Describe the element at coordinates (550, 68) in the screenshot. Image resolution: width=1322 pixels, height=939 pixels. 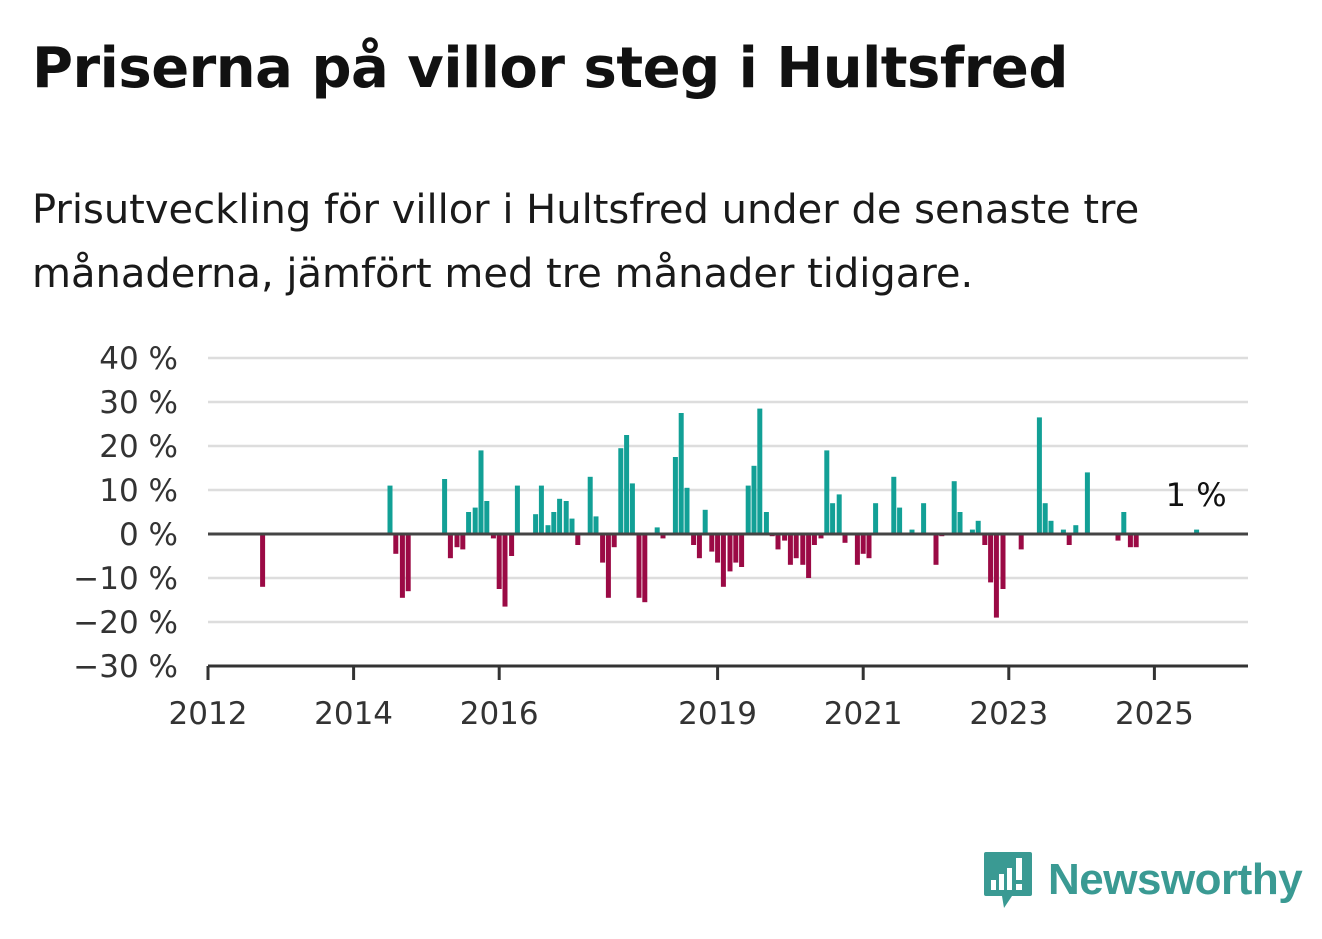
I see `page-title: Priserna på villor steg i Hultsfred` at that location.